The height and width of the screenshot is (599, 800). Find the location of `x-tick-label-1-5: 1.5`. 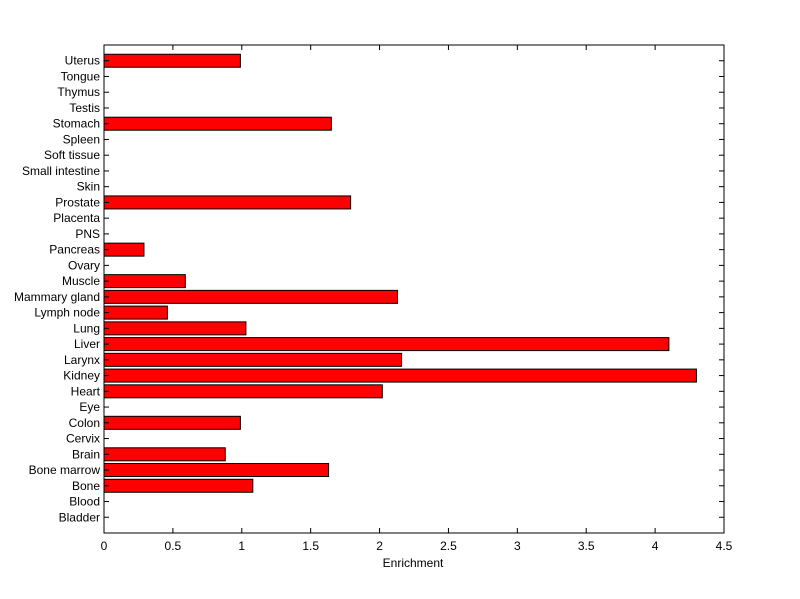

x-tick-label-1-5: 1.5 is located at coordinates (310, 546).